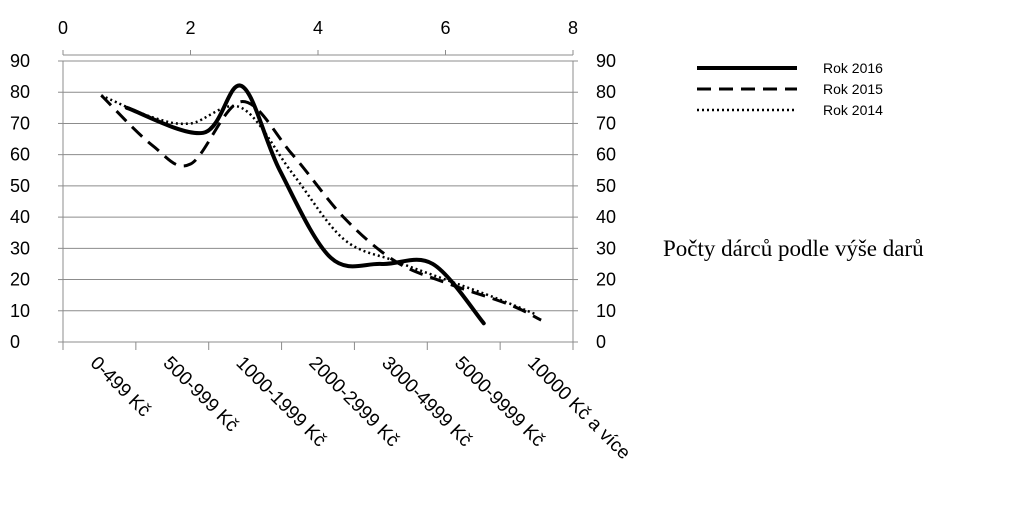 The width and height of the screenshot is (1031, 532). What do you see at coordinates (20, 248) in the screenshot?
I see `y-tick-label-left: 30` at bounding box center [20, 248].